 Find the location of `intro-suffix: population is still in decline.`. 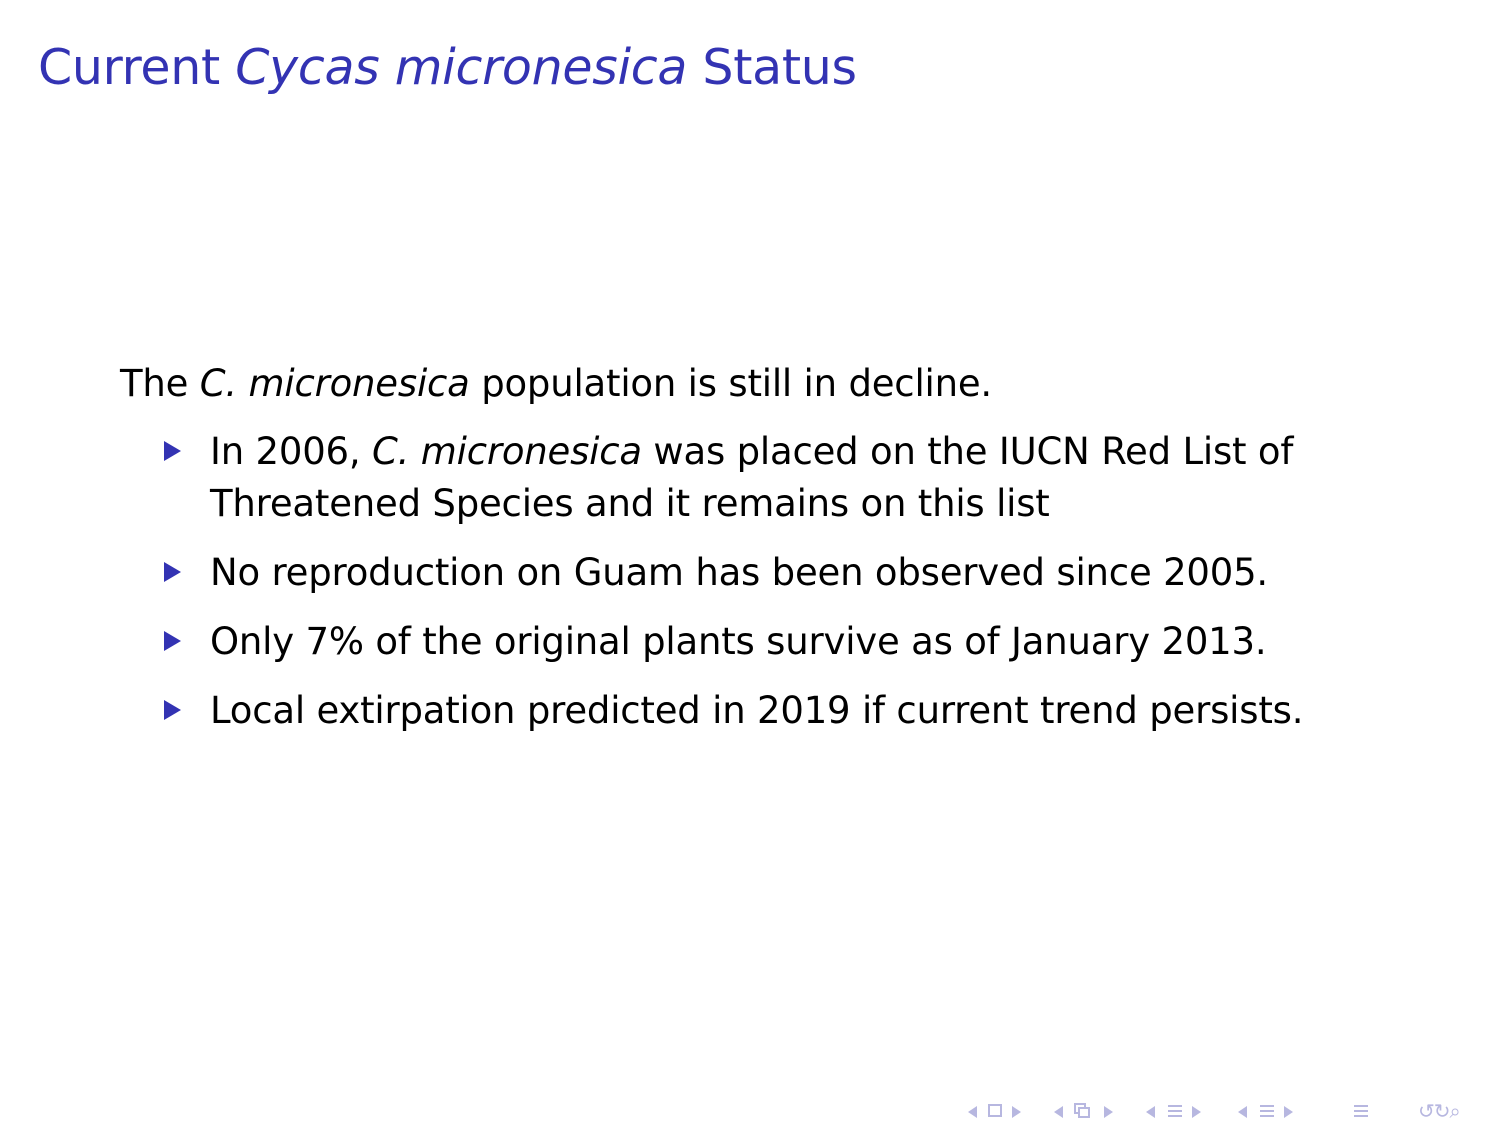

intro-suffix: population is still in decline. is located at coordinates (730, 383).